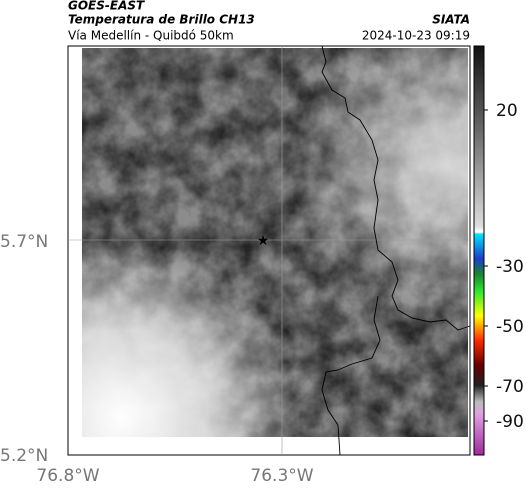 This screenshot has height=495, width=526. Describe the element at coordinates (151, 36) in the screenshot. I see `route: Vía Medellín - Quibdó 50km` at that location.